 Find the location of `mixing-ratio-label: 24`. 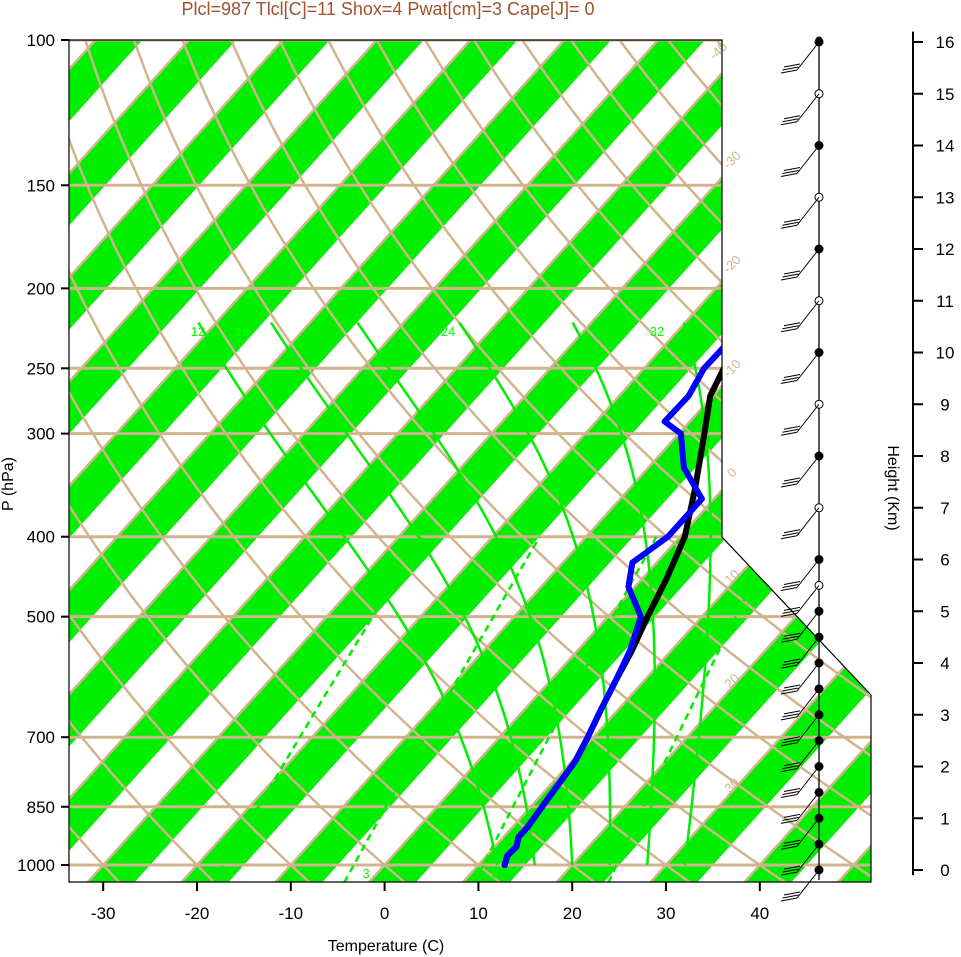

mixing-ratio-label: 24 is located at coordinates (448, 331).